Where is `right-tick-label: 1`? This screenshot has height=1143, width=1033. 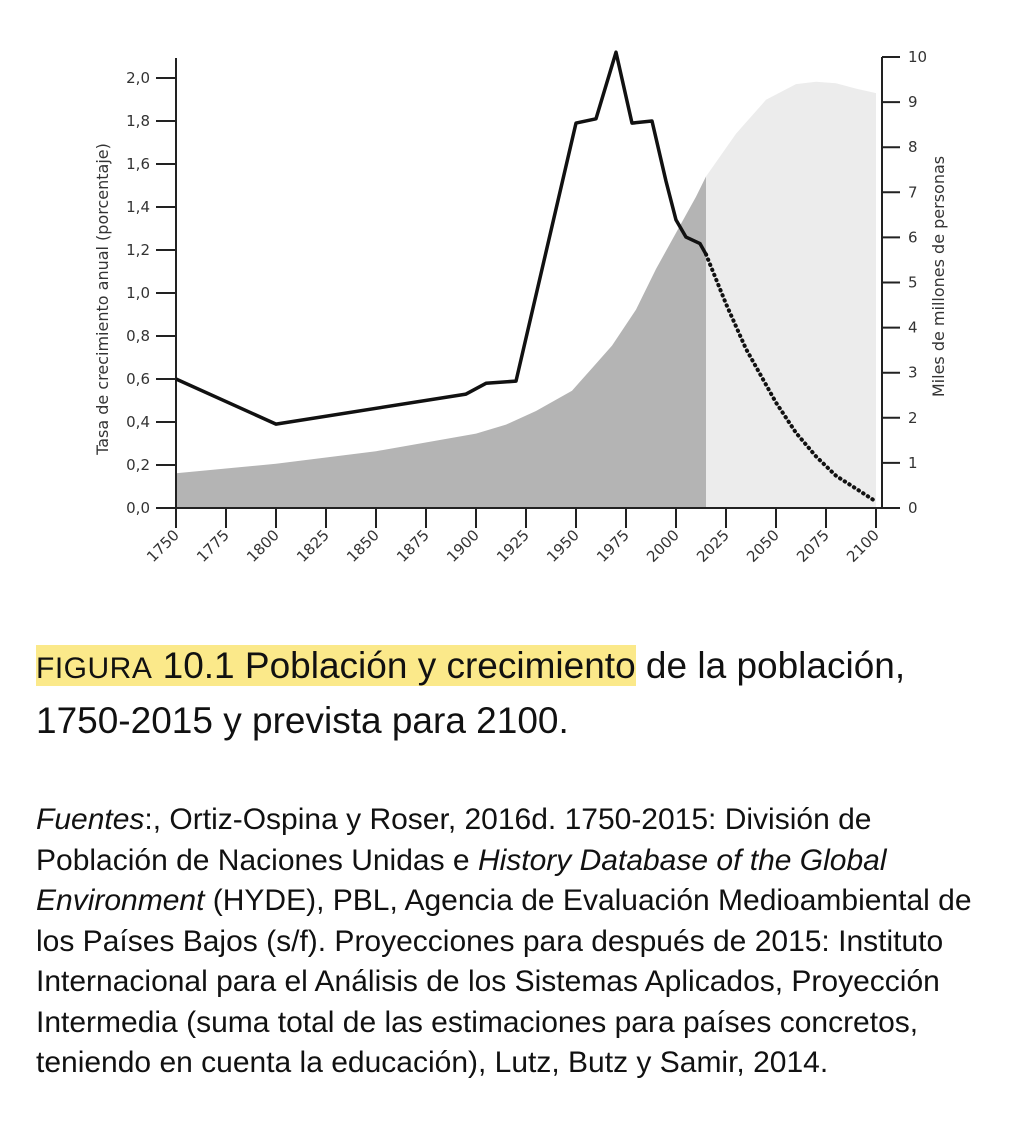
right-tick-label: 1 is located at coordinates (913, 463).